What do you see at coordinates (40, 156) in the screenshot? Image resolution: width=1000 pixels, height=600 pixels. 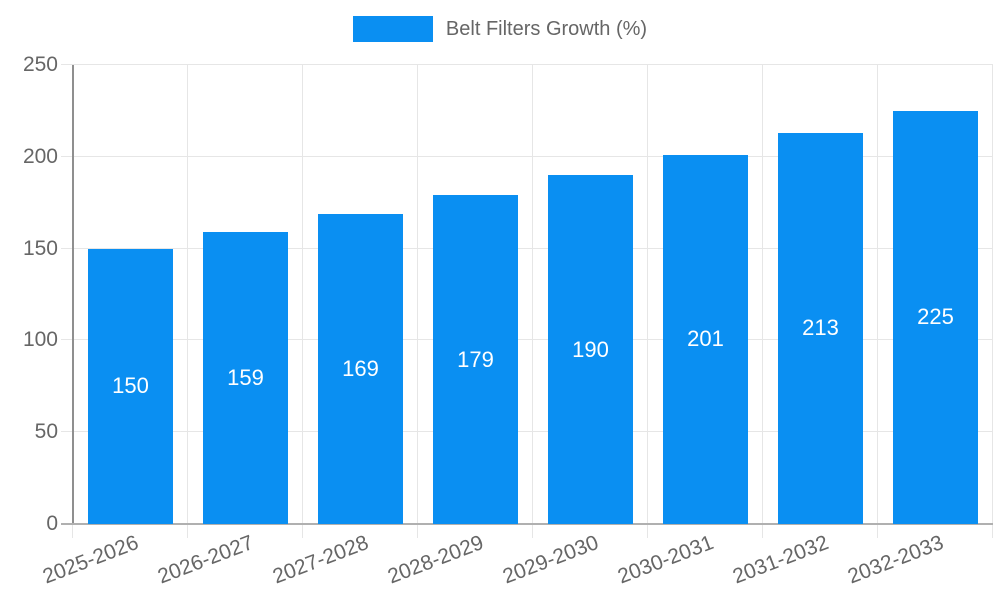 I see `y-tick-label: 200` at bounding box center [40, 156].